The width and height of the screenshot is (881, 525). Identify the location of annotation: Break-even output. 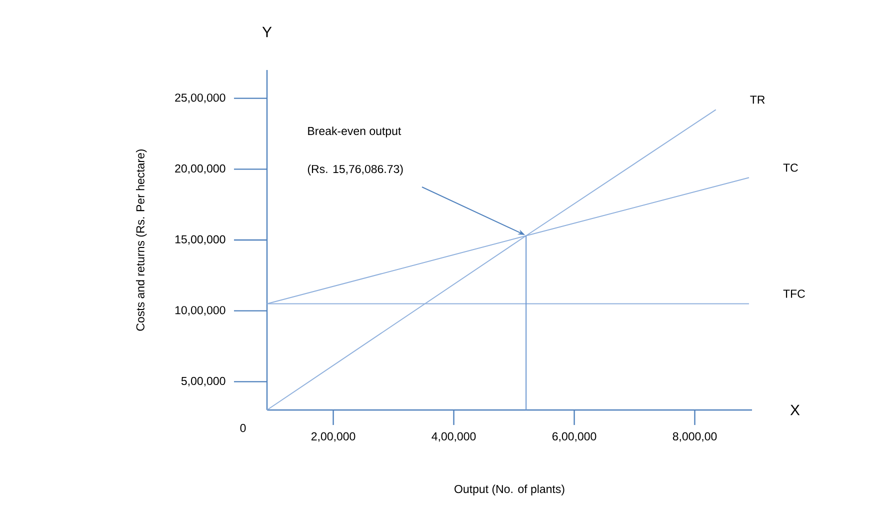
(355, 132).